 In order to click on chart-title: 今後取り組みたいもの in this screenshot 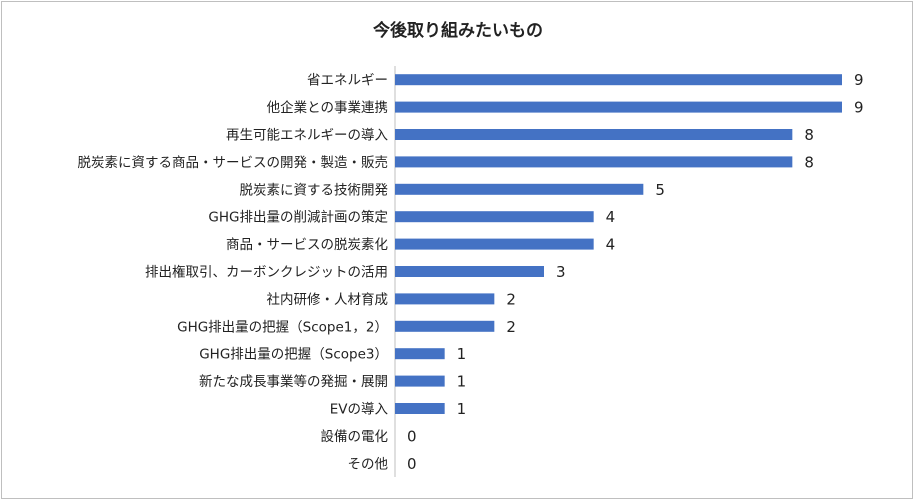, I will do `click(458, 31)`.